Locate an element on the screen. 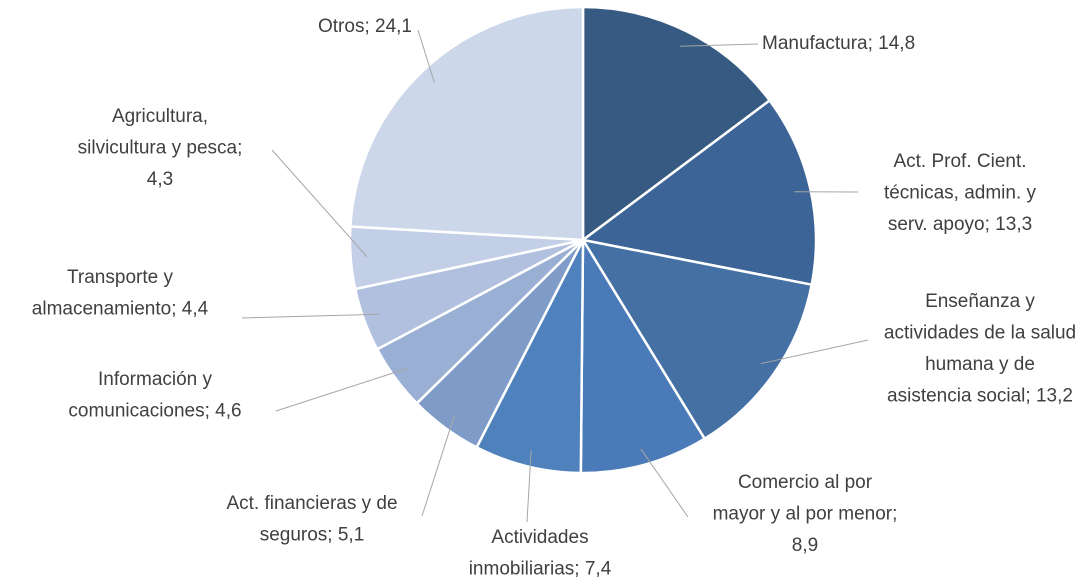  data-label: Transporte y is located at coordinates (120, 277).